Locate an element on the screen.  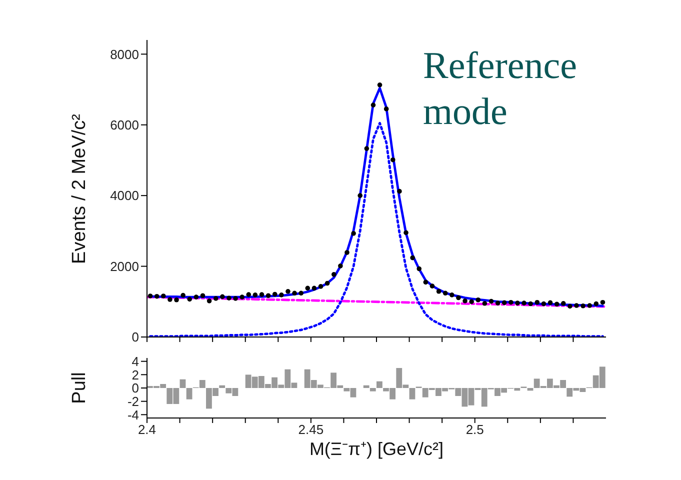
x-axis-title: M(Ξ⁻π⁺) [GeV/c²] is located at coordinates (376, 449).